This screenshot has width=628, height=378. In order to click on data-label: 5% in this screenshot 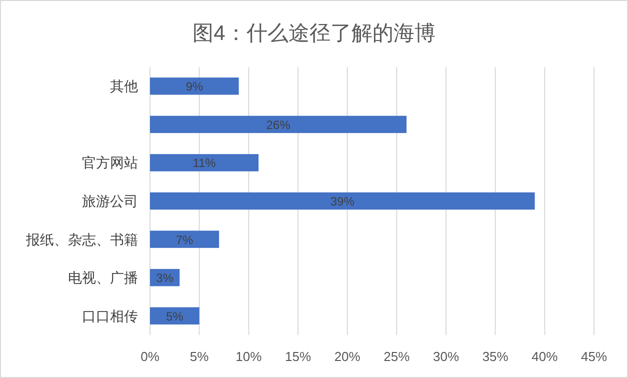, I will do `click(175, 316)`.